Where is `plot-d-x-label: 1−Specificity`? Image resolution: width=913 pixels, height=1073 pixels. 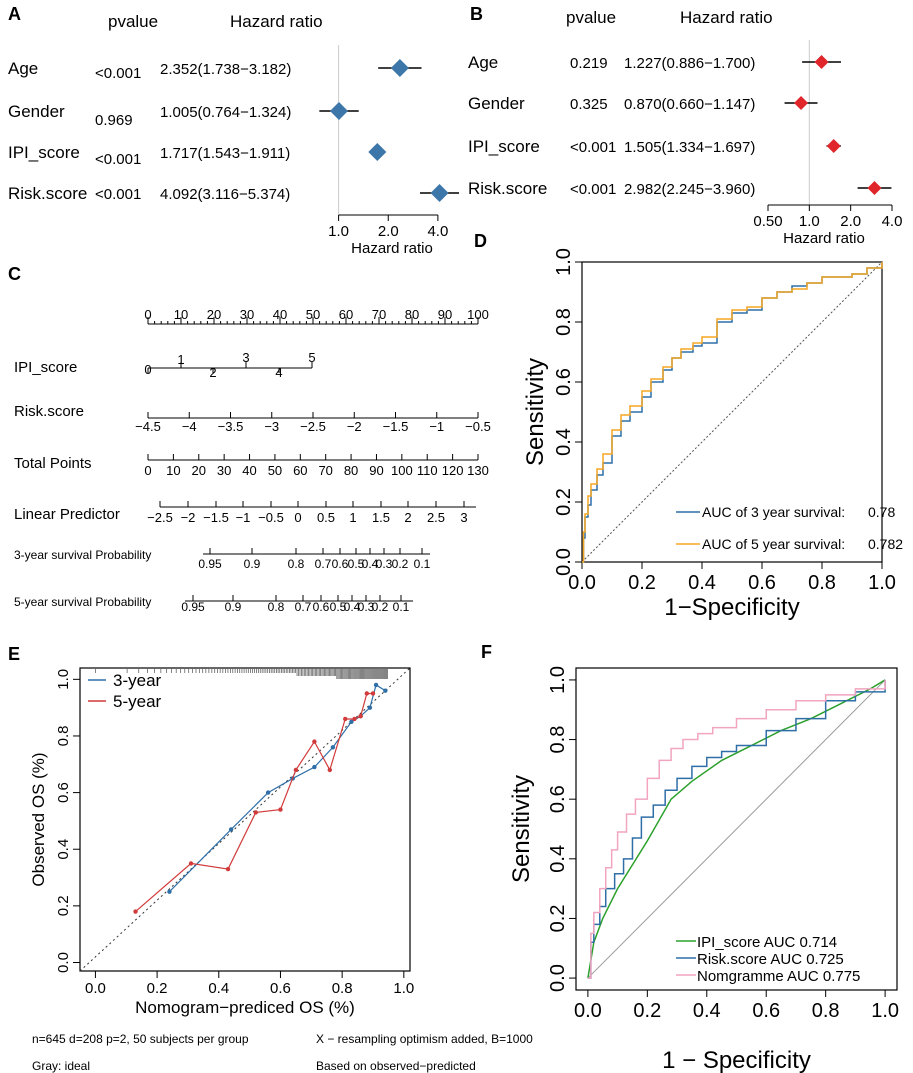 plot-d-x-label: 1−Specificity is located at coordinates (731, 607).